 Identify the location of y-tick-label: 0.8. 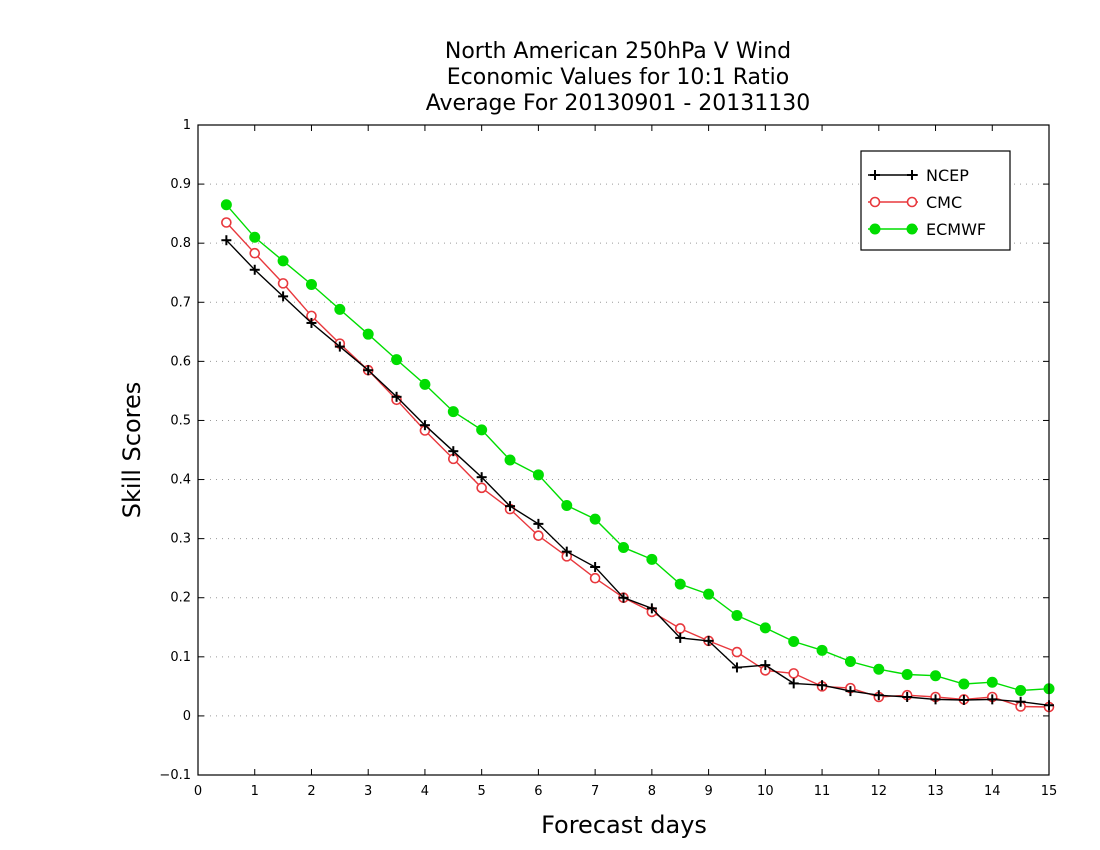
(180, 243).